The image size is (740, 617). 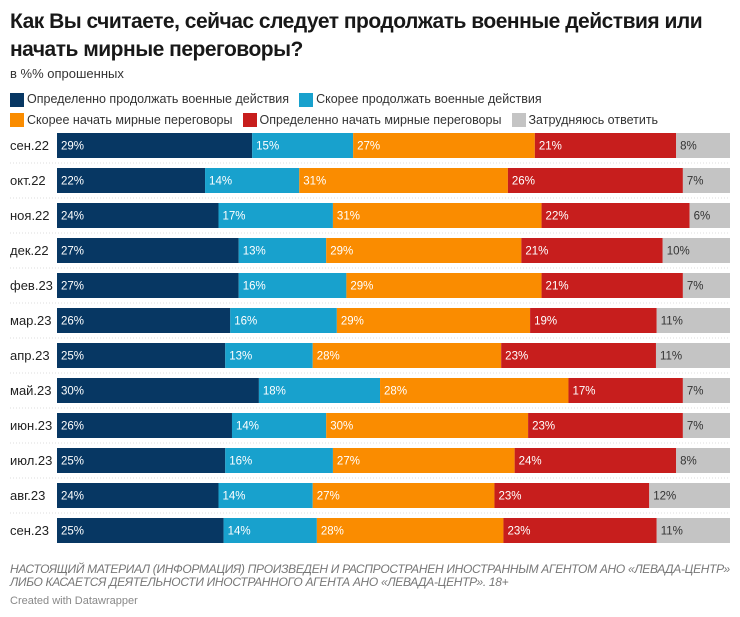 I want to click on data-label: 22%, so click(x=557, y=217).